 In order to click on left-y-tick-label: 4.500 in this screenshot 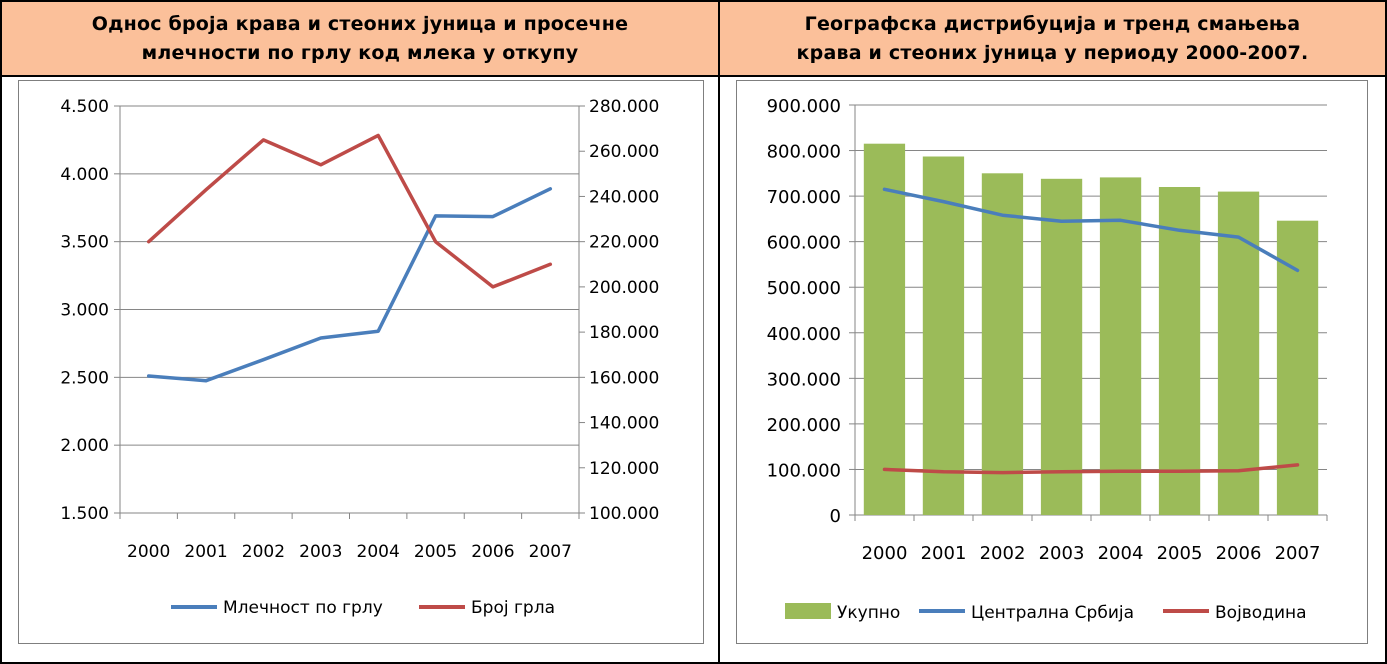, I will do `click(84, 107)`.